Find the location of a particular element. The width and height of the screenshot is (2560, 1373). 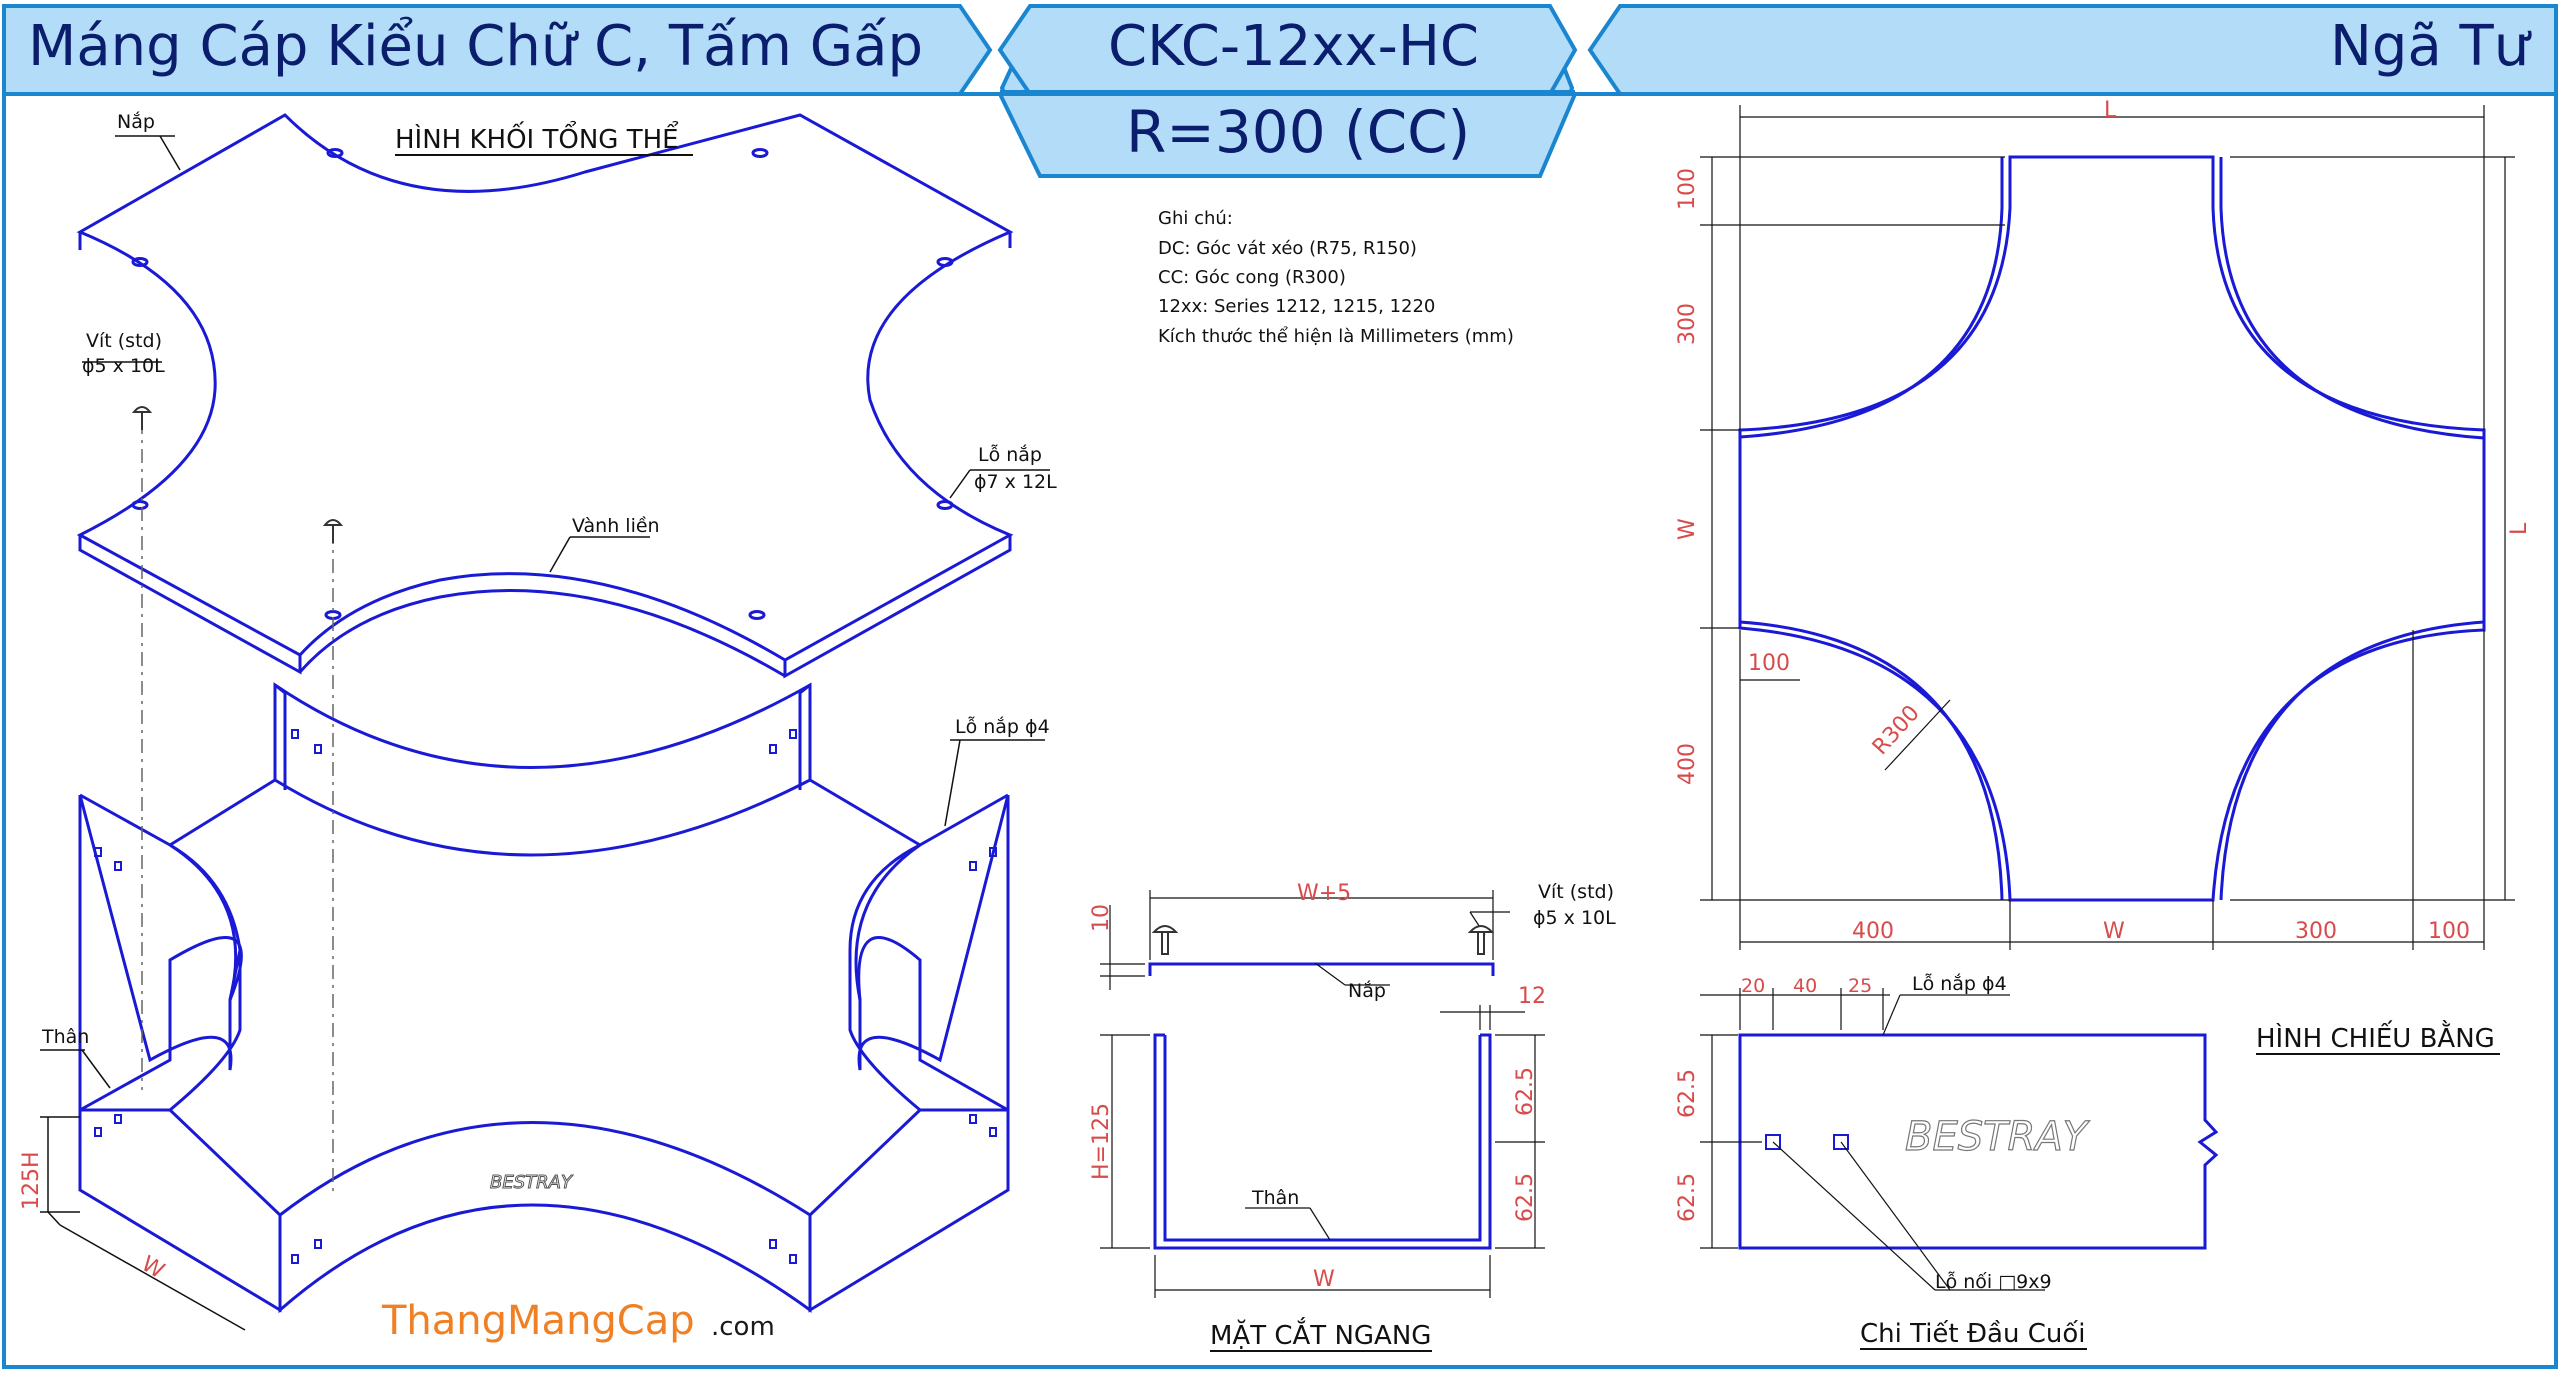

iso-lid is located at coordinates (545, 387).